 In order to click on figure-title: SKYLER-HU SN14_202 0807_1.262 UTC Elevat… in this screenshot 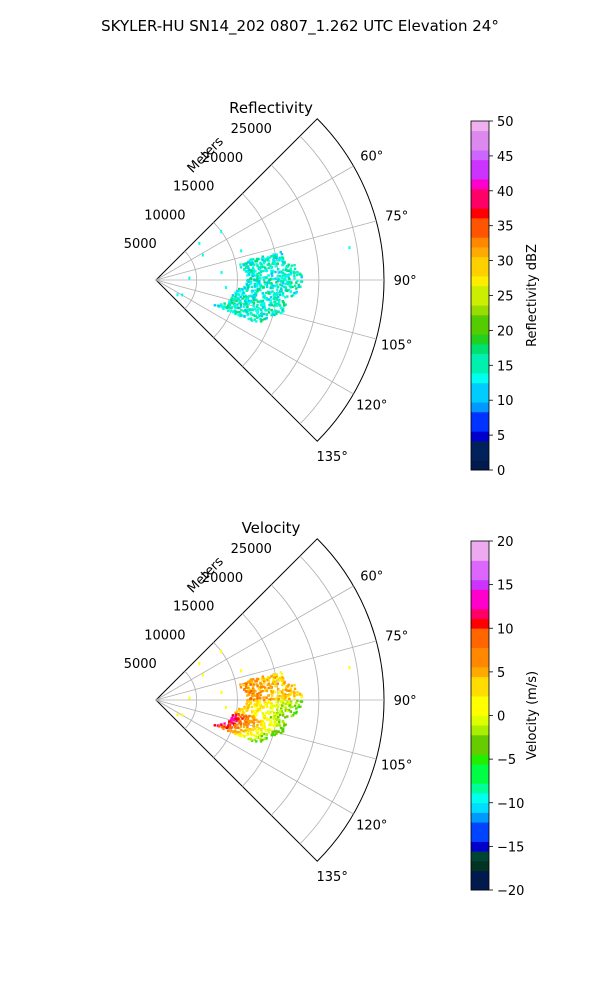, I will do `click(300, 26)`.